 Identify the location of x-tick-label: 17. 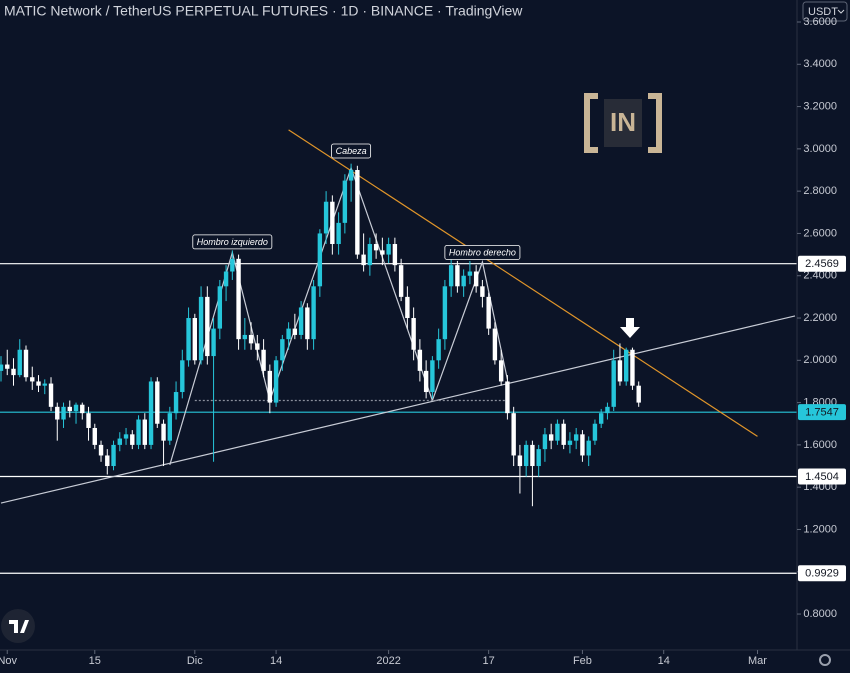
(489, 661).